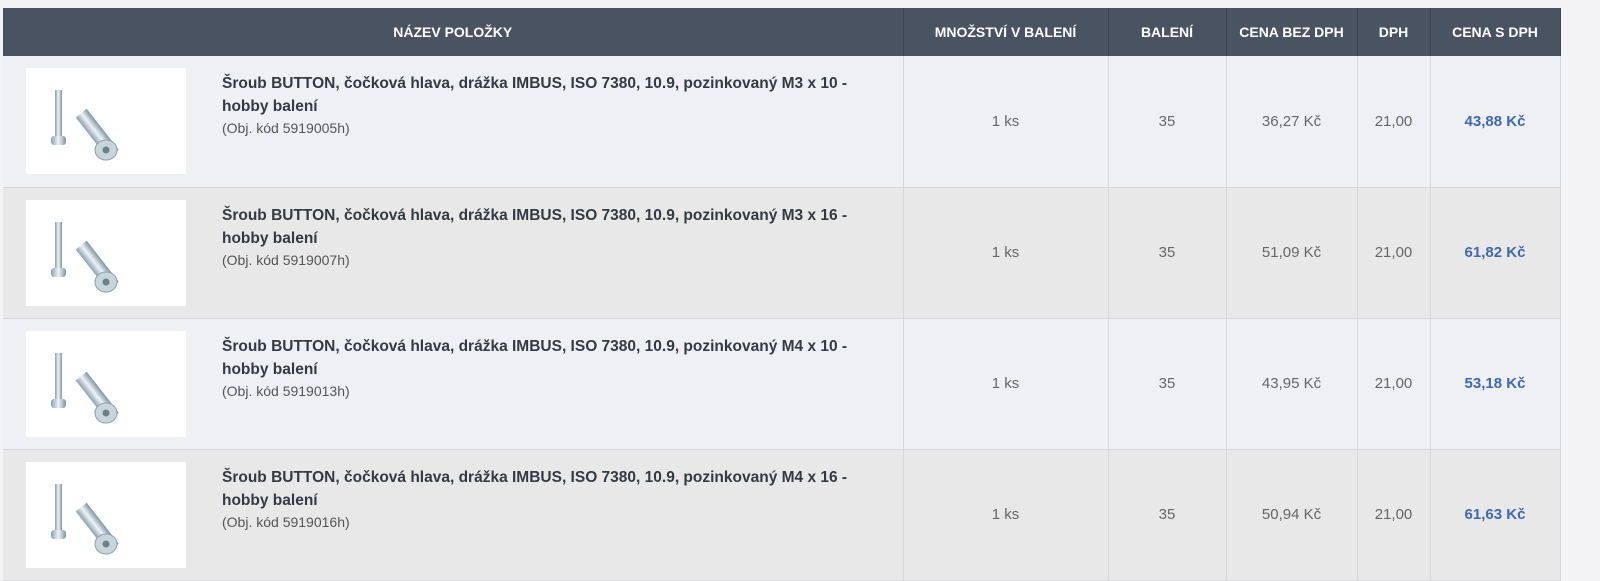  Describe the element at coordinates (1292, 515) in the screenshot. I see `price-net-cell: 50,94 Kč` at that location.